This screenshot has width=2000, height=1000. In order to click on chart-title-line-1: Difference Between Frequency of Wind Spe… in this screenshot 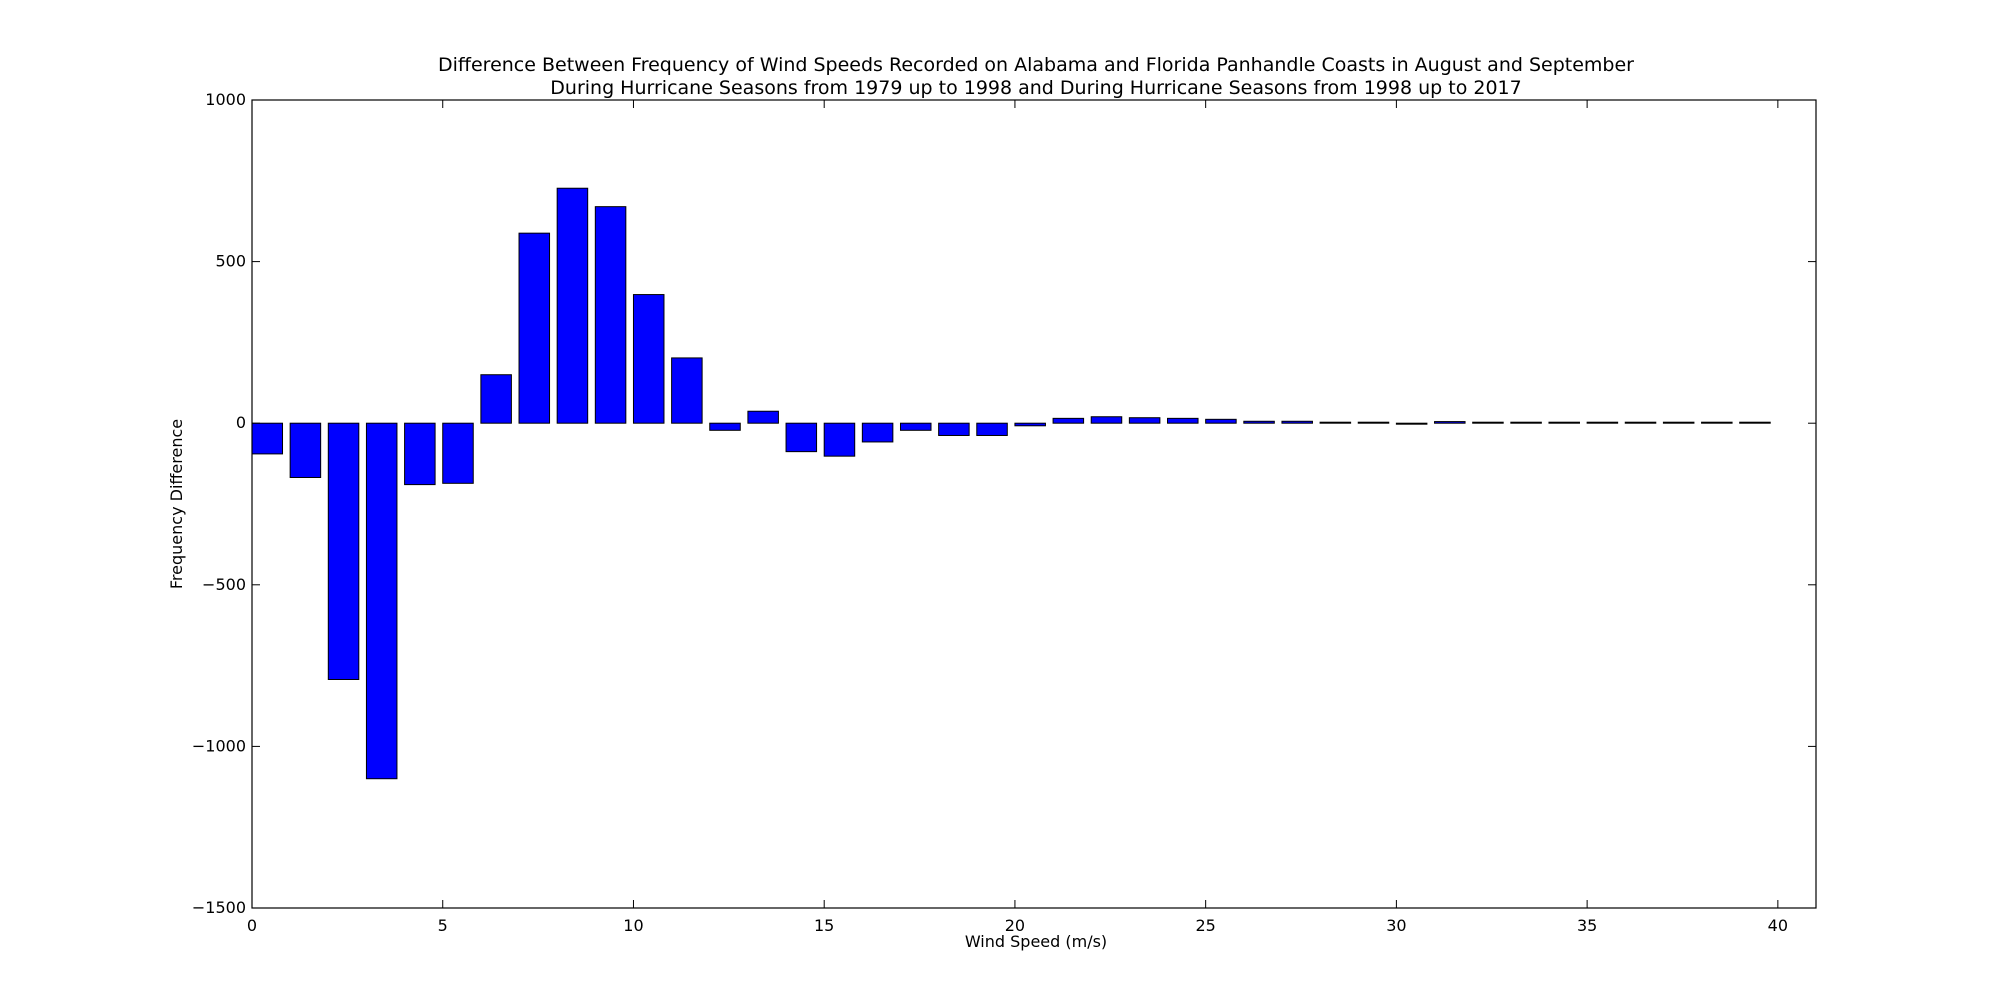, I will do `click(1036, 65)`.